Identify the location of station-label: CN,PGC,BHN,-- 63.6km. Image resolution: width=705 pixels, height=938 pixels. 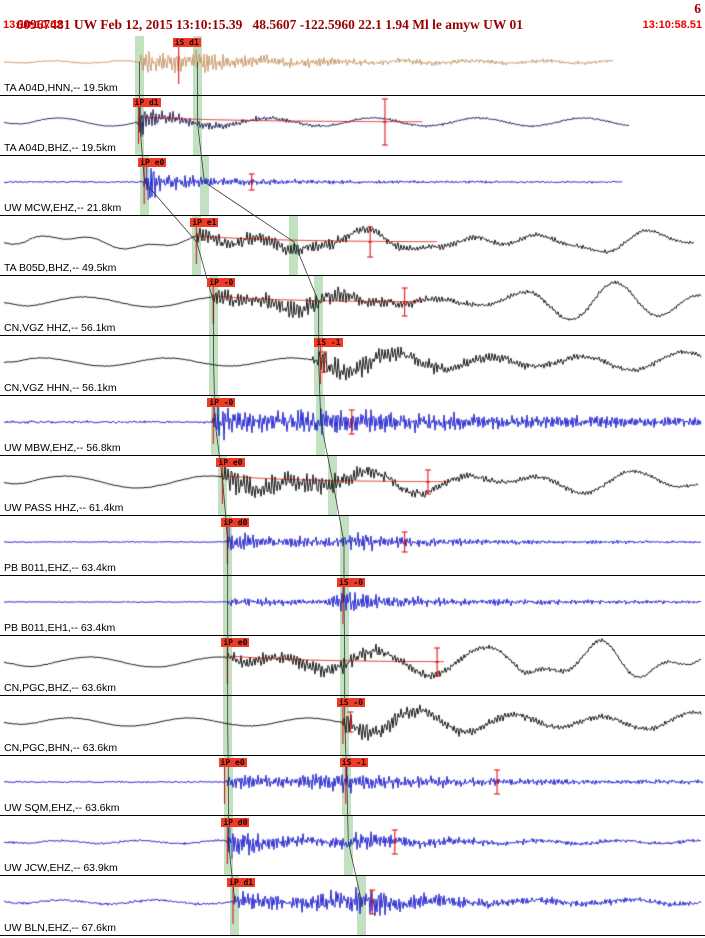
(61, 748).